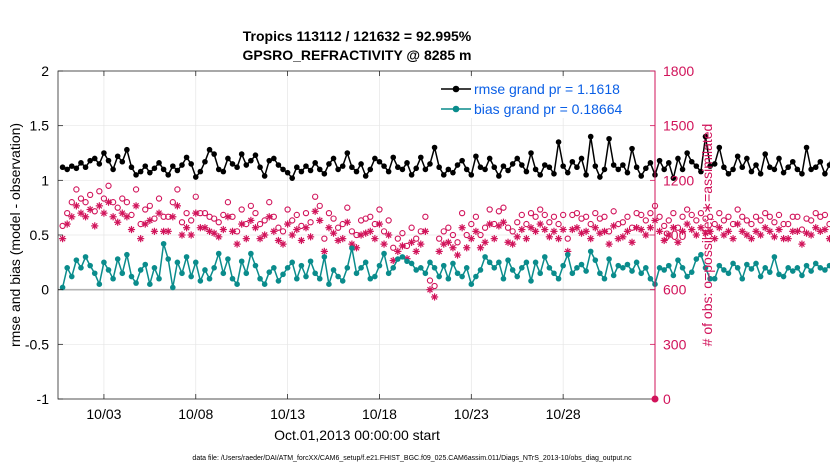  Describe the element at coordinates (547, 89) in the screenshot. I see `legend-label-rmse: rmse grand pr = 1.1618` at that location.